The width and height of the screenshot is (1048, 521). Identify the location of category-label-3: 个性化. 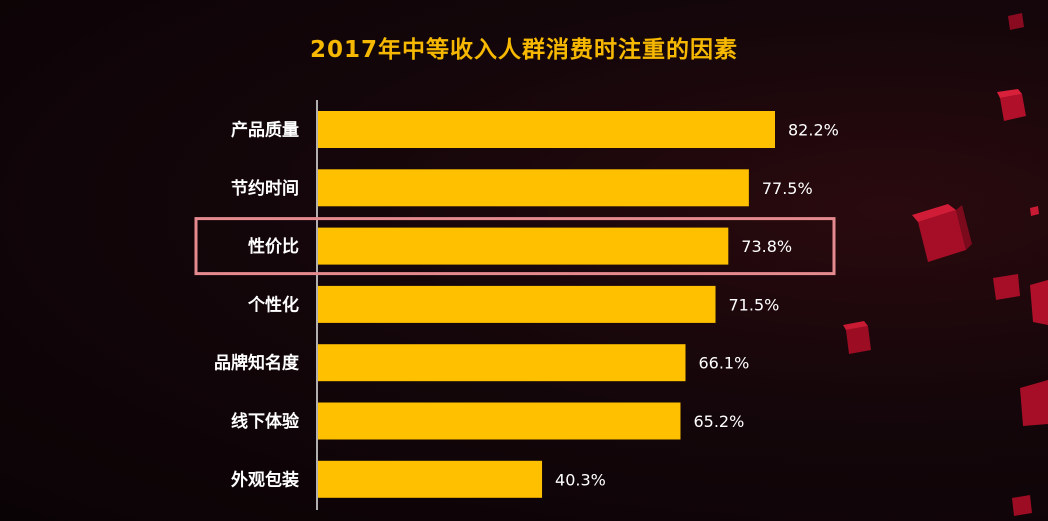
(273, 304).